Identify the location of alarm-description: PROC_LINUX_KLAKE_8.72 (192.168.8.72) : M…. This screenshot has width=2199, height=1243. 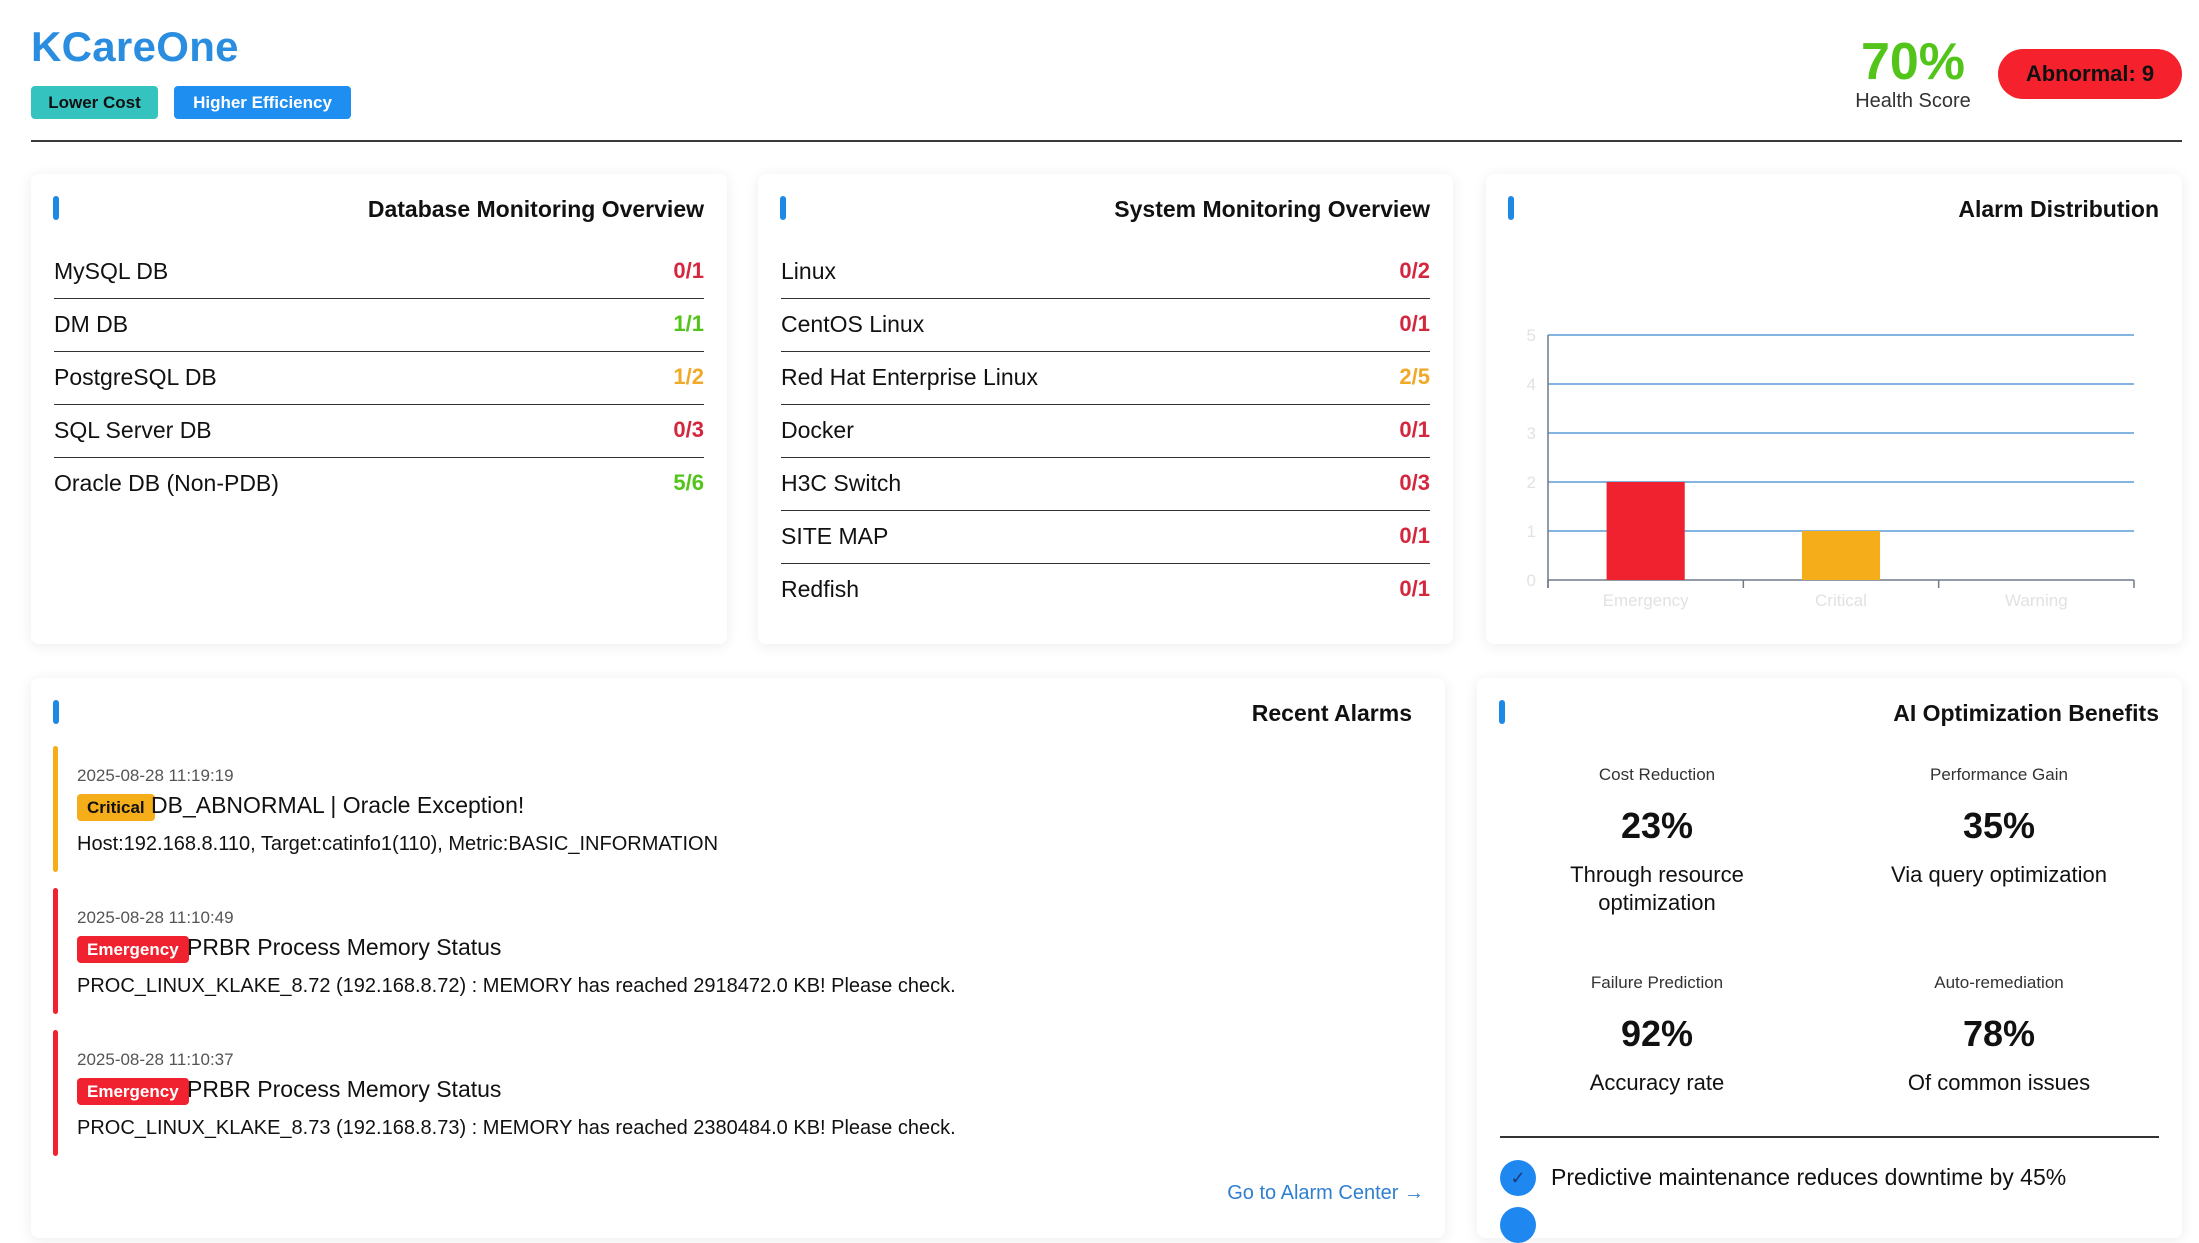
(516, 986).